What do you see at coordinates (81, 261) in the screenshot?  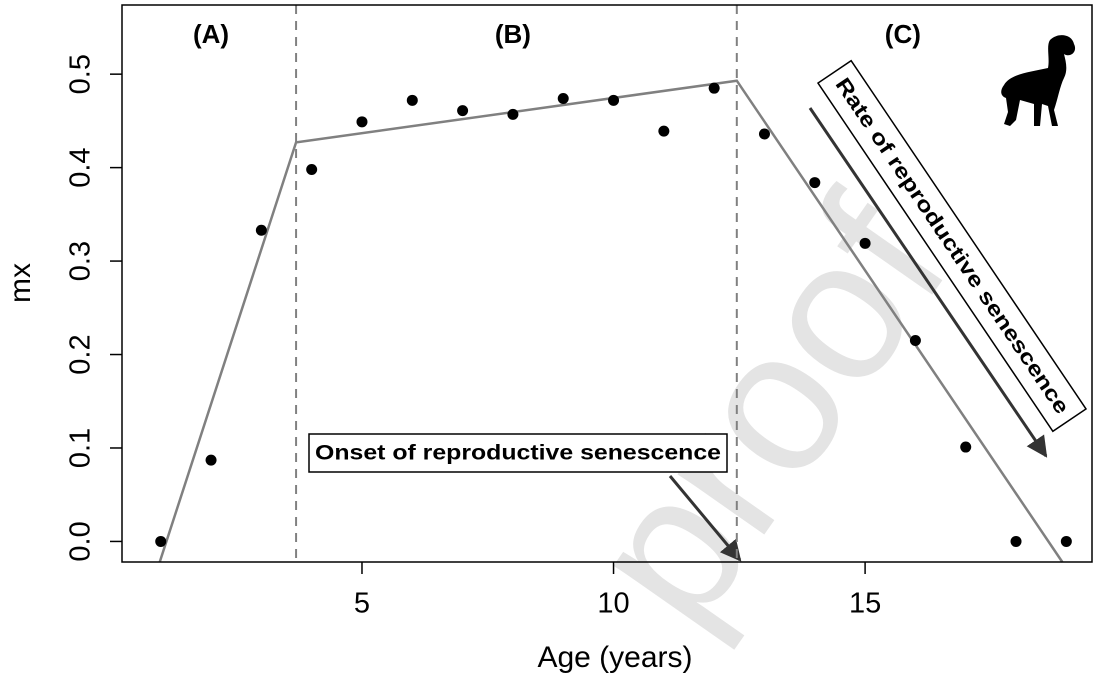 I see `y-tick-label: 0.3` at bounding box center [81, 261].